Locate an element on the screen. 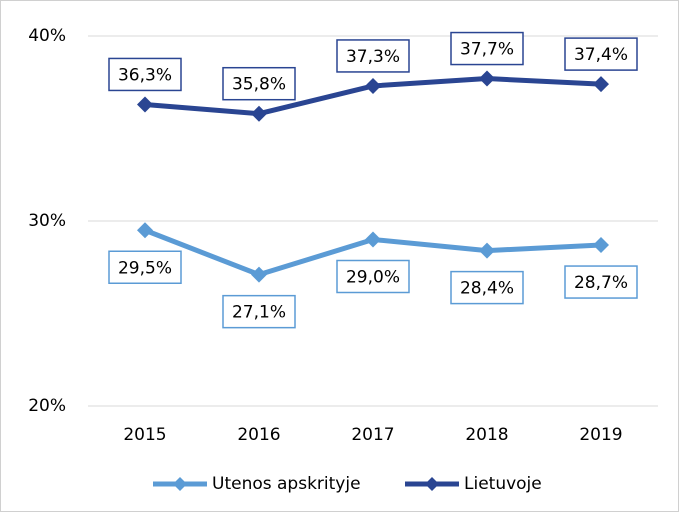  value-label: 28,7% is located at coordinates (601, 283).